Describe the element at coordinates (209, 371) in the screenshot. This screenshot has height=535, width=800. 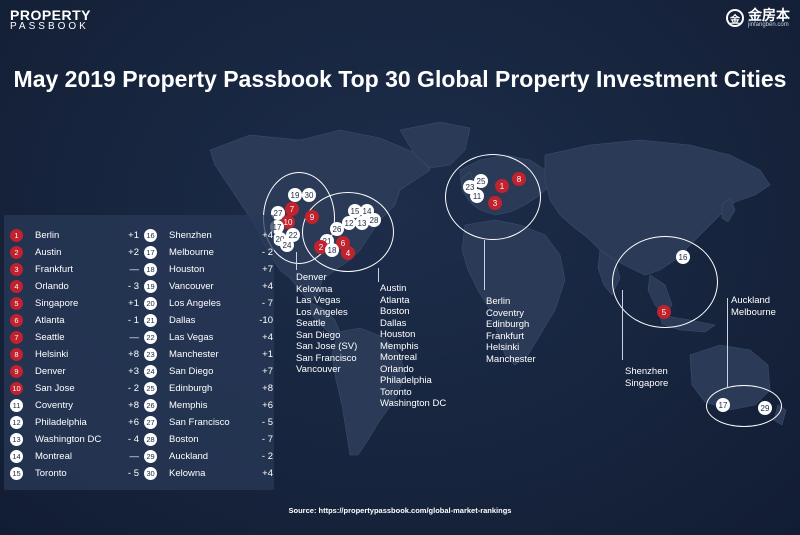
I see `ranking-row: 24 San Diego +7` at that location.